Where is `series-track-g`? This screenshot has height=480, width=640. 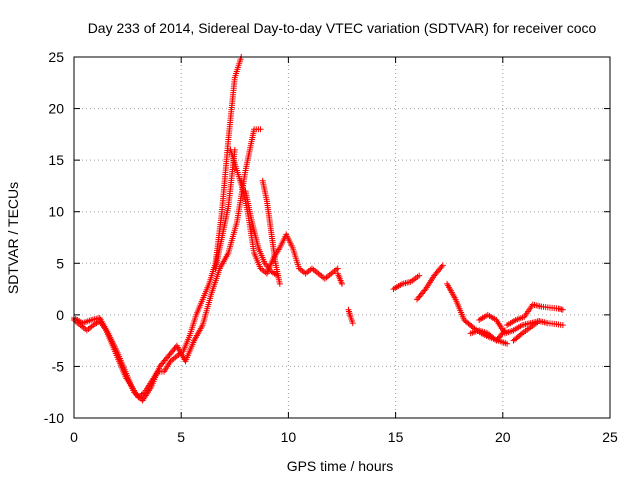
series-track-g is located at coordinates (237, 170).